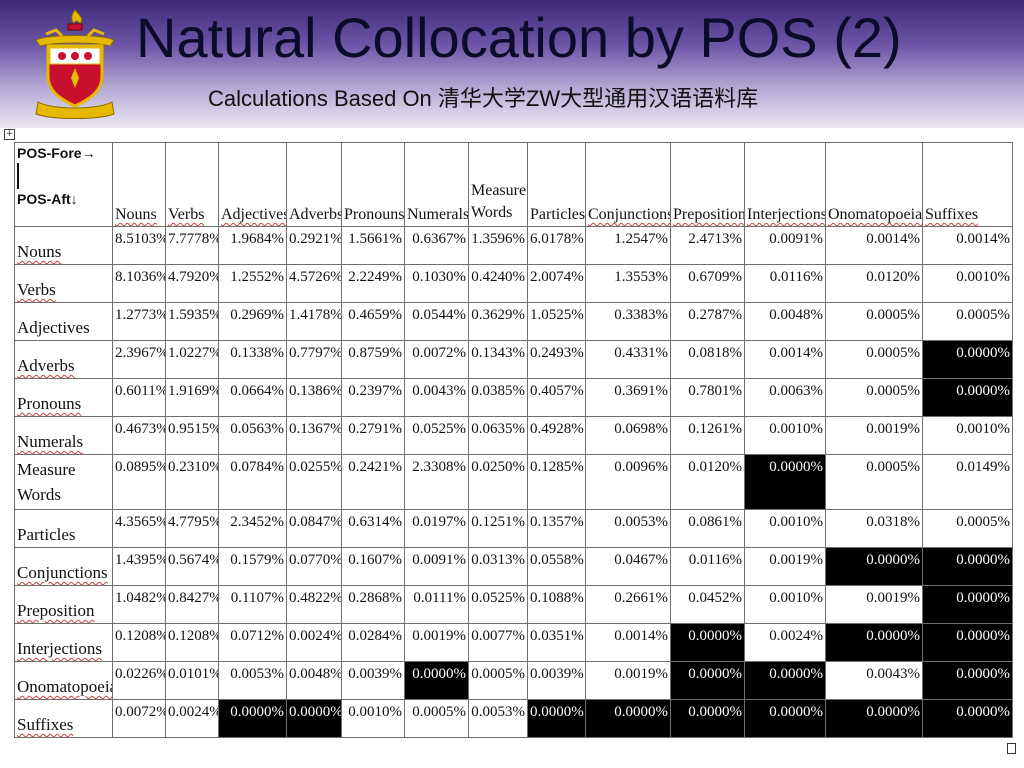  What do you see at coordinates (252, 321) in the screenshot?
I see `value-cell: 0.2969%` at bounding box center [252, 321].